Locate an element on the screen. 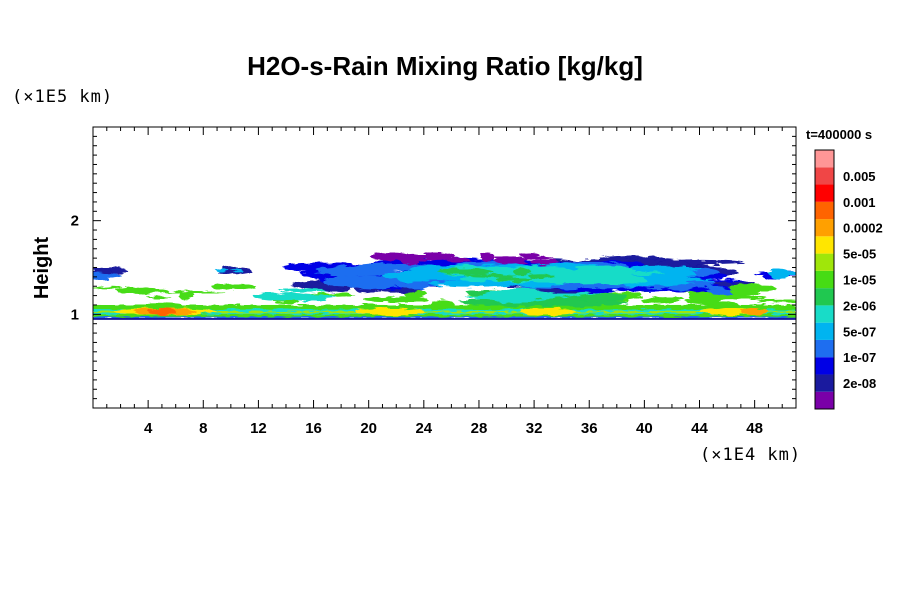  colorbar-label: 5e-05 is located at coordinates (859, 254).